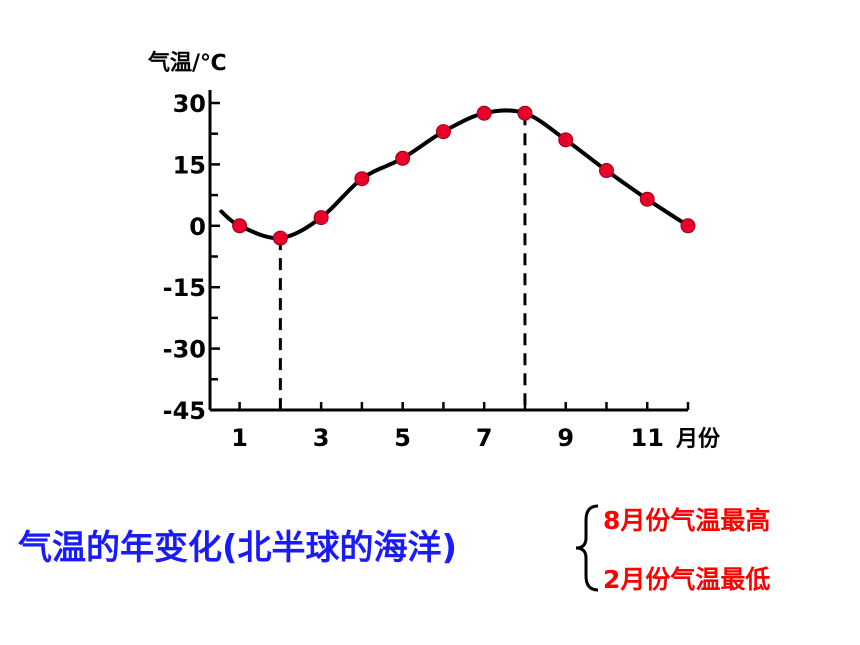 Image resolution: width=860 pixels, height=645 pixels. What do you see at coordinates (484, 438) in the screenshot?
I see `x-tick-label: 7` at bounding box center [484, 438].